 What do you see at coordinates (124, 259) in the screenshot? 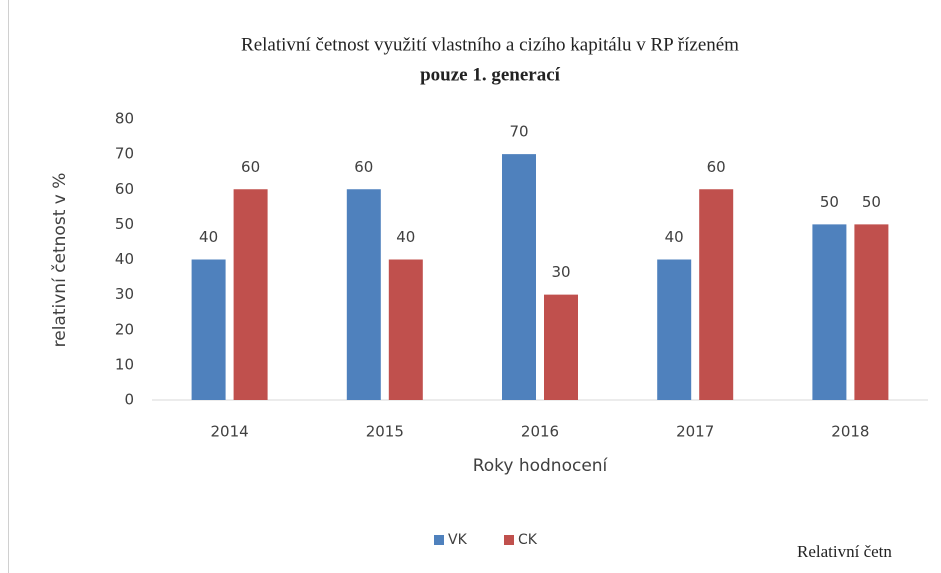
I see `y-tick-label: 40` at bounding box center [124, 259].